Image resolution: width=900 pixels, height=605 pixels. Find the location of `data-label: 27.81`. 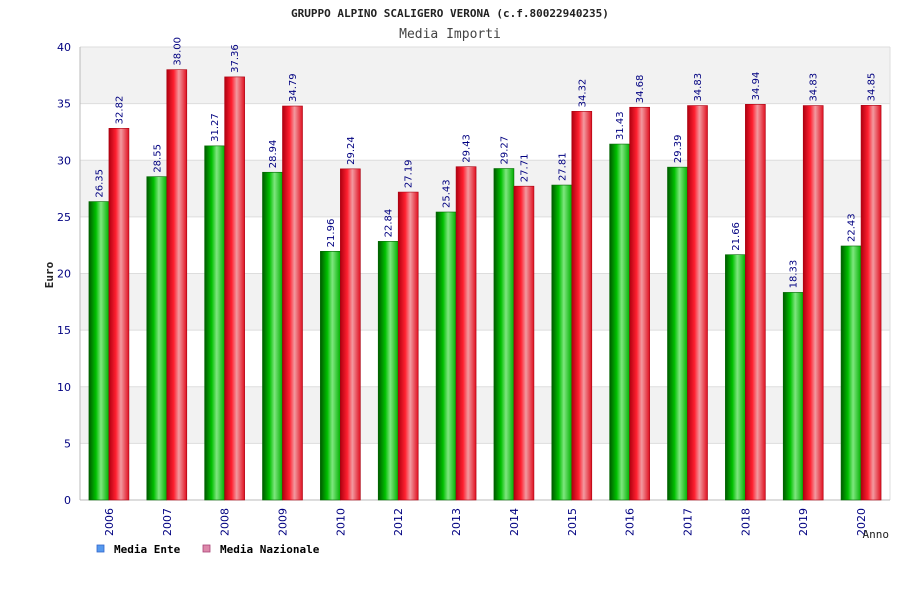

data-label: 27.81 is located at coordinates (562, 166).